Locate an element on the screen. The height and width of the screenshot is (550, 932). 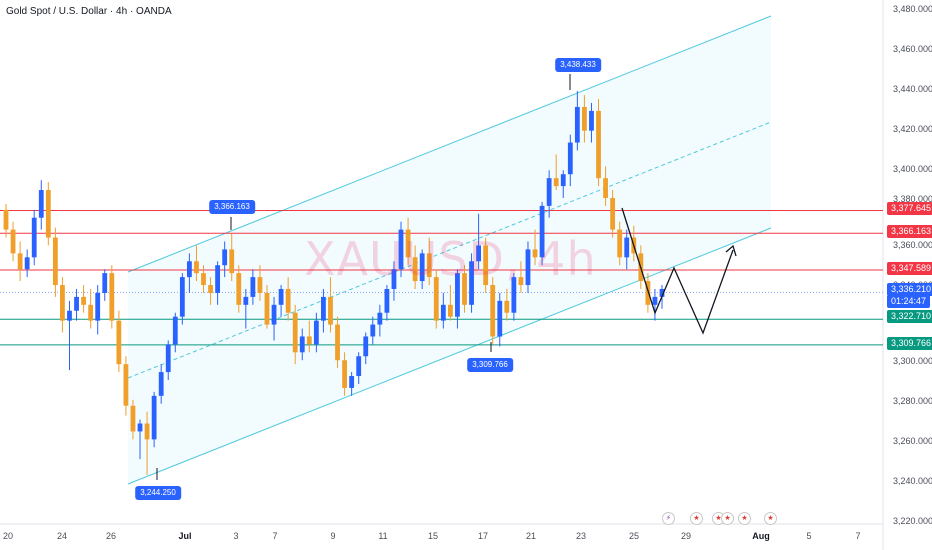
price-annotation-label: 3,309.766 is located at coordinates (490, 365).